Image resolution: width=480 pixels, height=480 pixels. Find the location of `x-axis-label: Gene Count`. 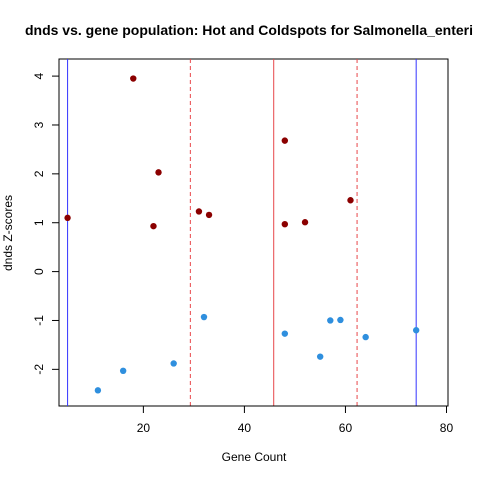

x-axis-label: Gene Count is located at coordinates (254, 457).